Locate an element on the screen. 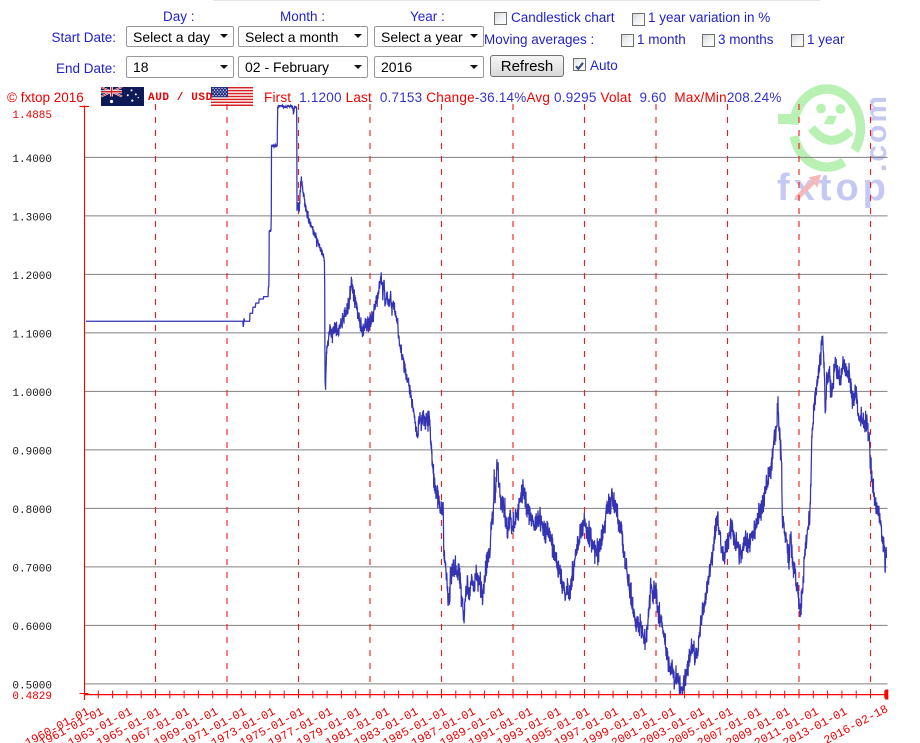 This screenshot has width=920, height=743. svg-text: .com is located at coordinates (876, 133).